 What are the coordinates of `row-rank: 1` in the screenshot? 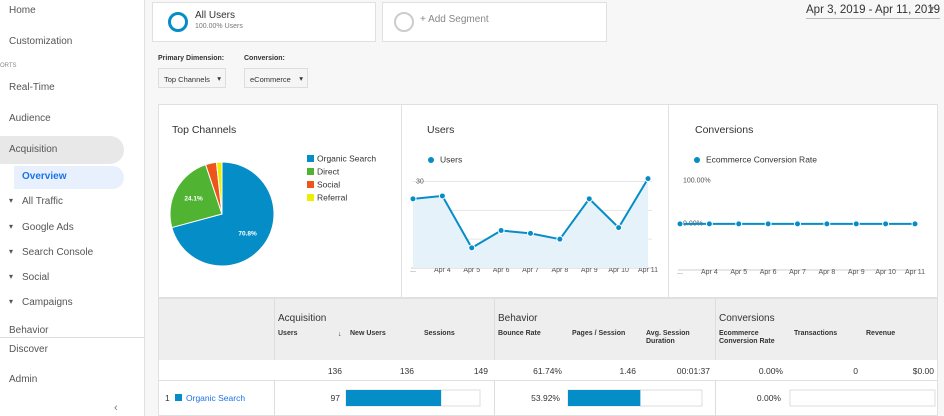 It's located at (167, 398).